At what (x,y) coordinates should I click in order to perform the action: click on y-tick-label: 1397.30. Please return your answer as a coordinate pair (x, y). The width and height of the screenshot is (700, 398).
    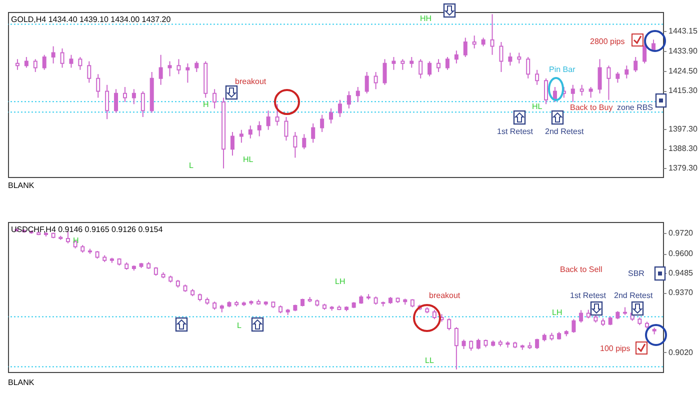
    Looking at the image, I should click on (683, 129).